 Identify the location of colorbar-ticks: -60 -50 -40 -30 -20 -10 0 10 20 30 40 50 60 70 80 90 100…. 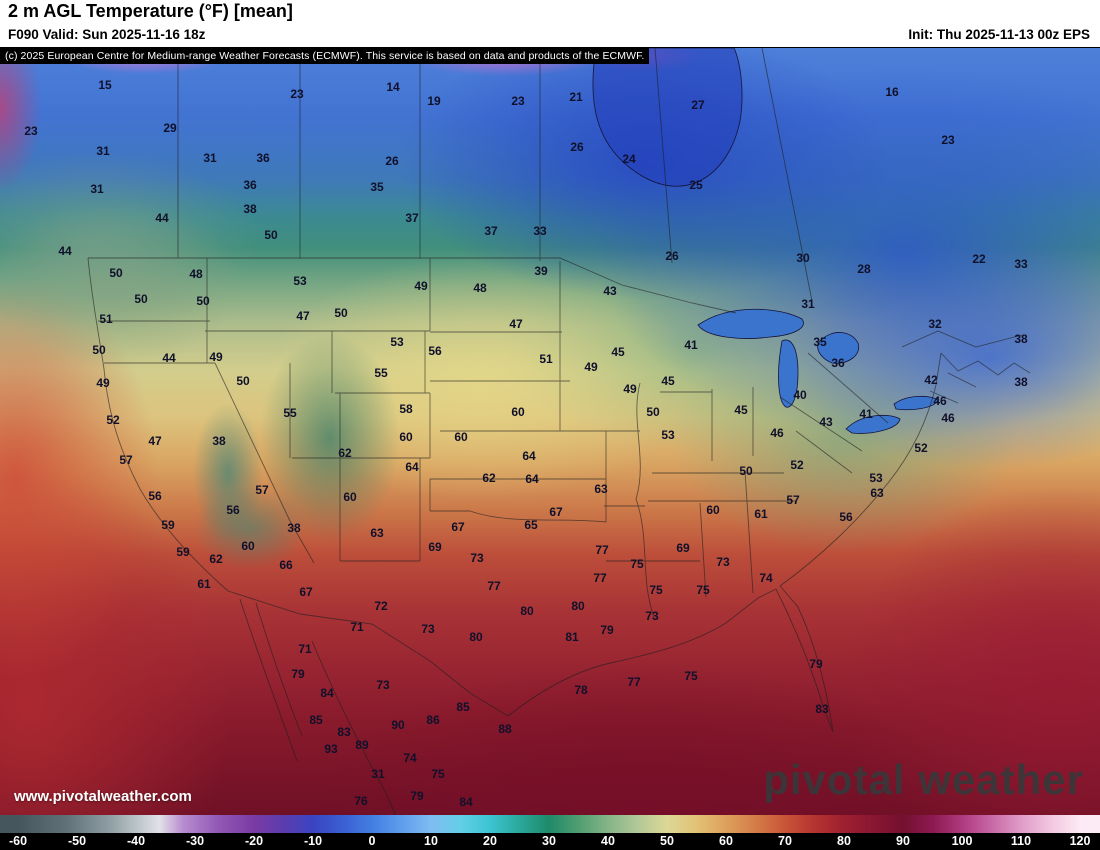
(550, 841).